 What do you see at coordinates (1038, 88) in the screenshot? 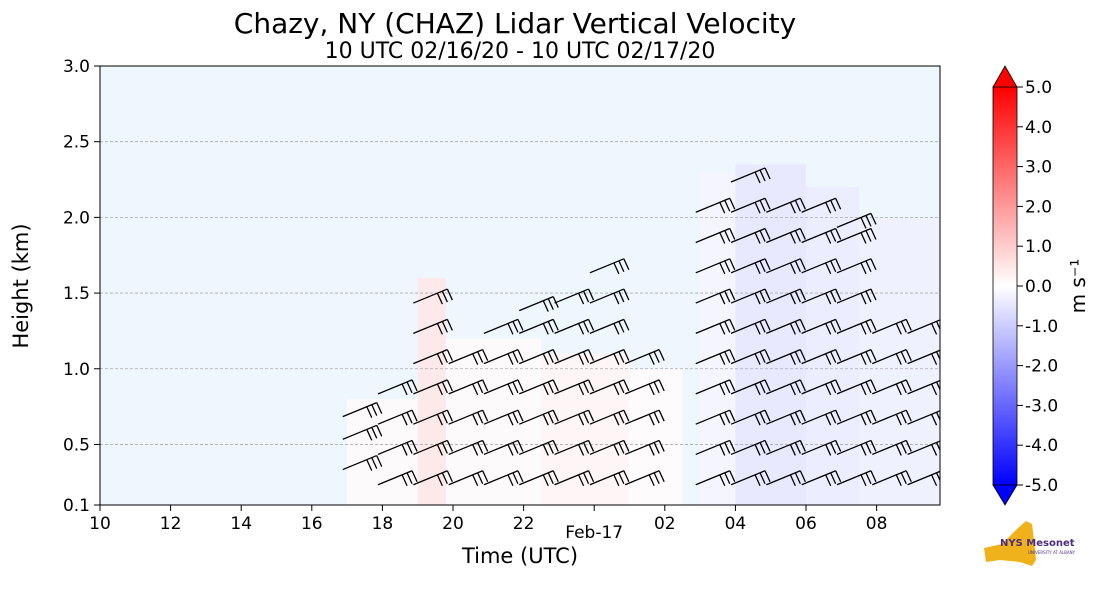
I see `colorbar-tick-label: 5.0` at bounding box center [1038, 88].